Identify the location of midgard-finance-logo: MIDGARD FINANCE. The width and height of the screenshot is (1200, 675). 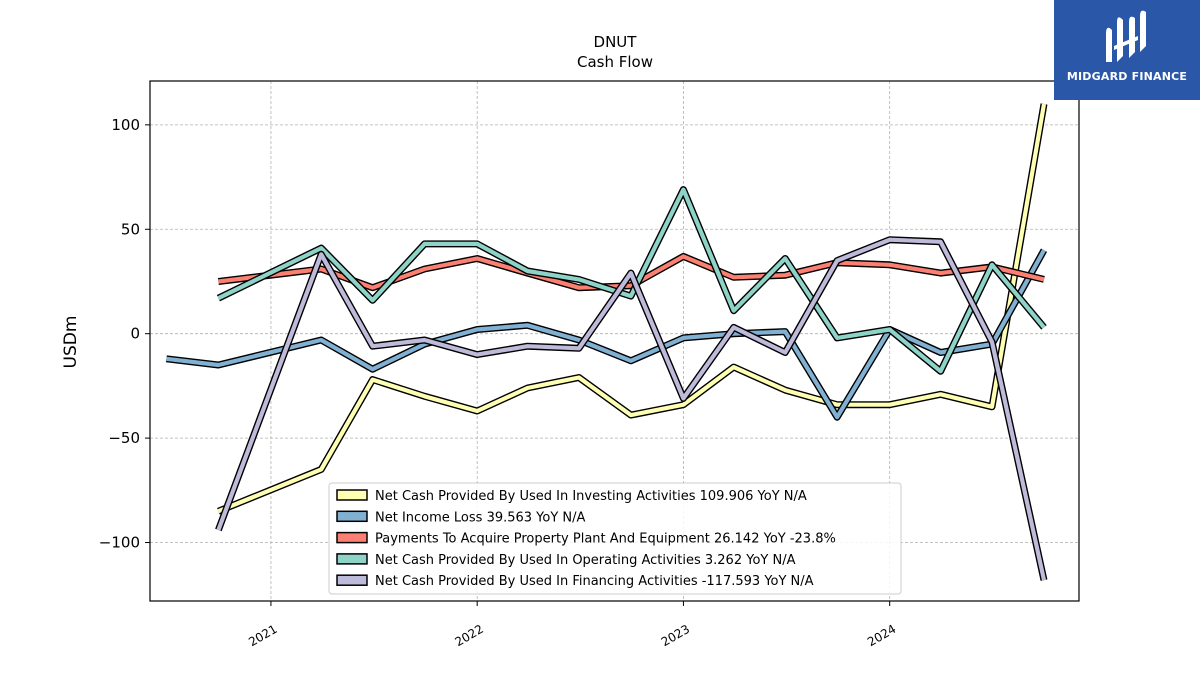
(1127, 50).